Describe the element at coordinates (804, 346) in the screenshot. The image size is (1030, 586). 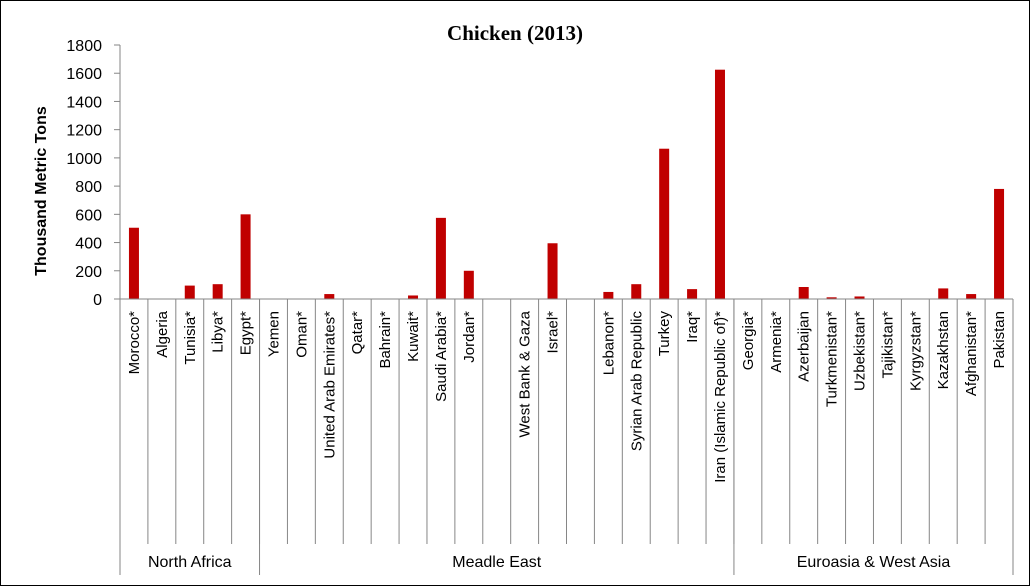
I see `x-tick-label: Azerbaijan` at that location.